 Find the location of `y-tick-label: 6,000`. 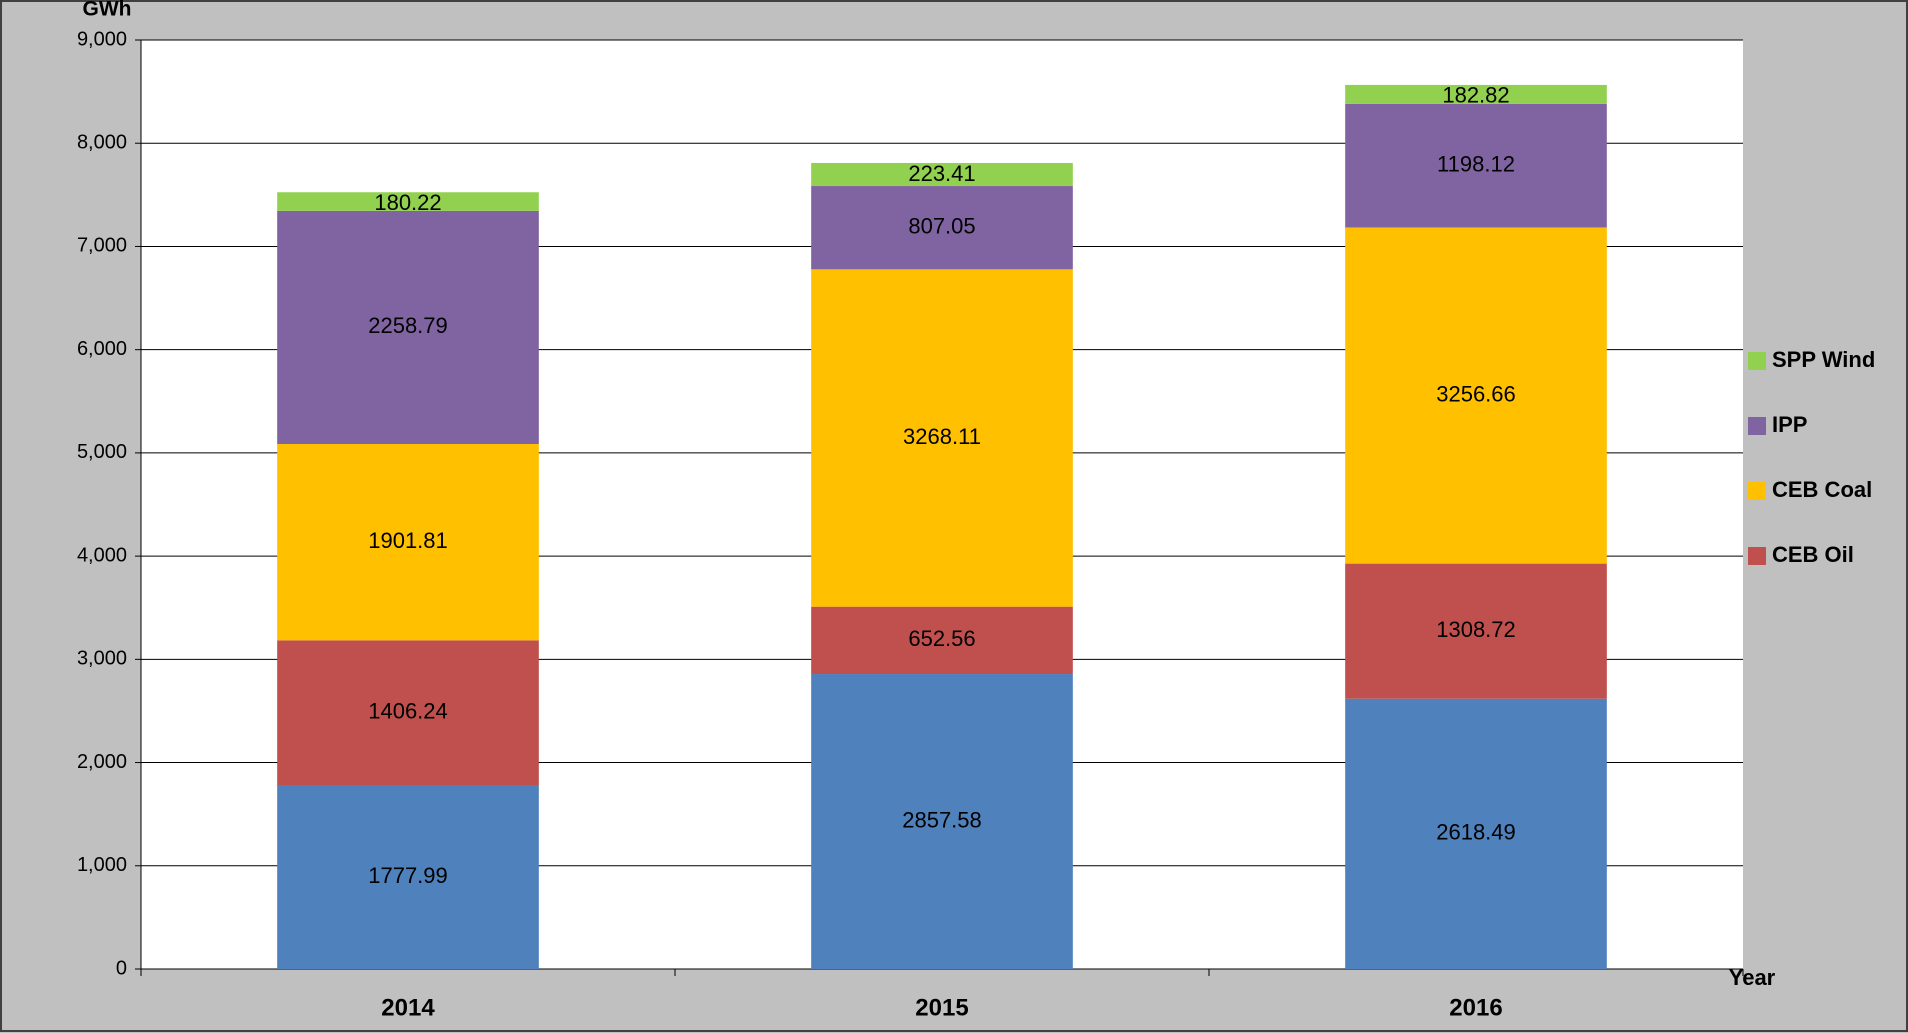

y-tick-label: 6,000 is located at coordinates (102, 349).